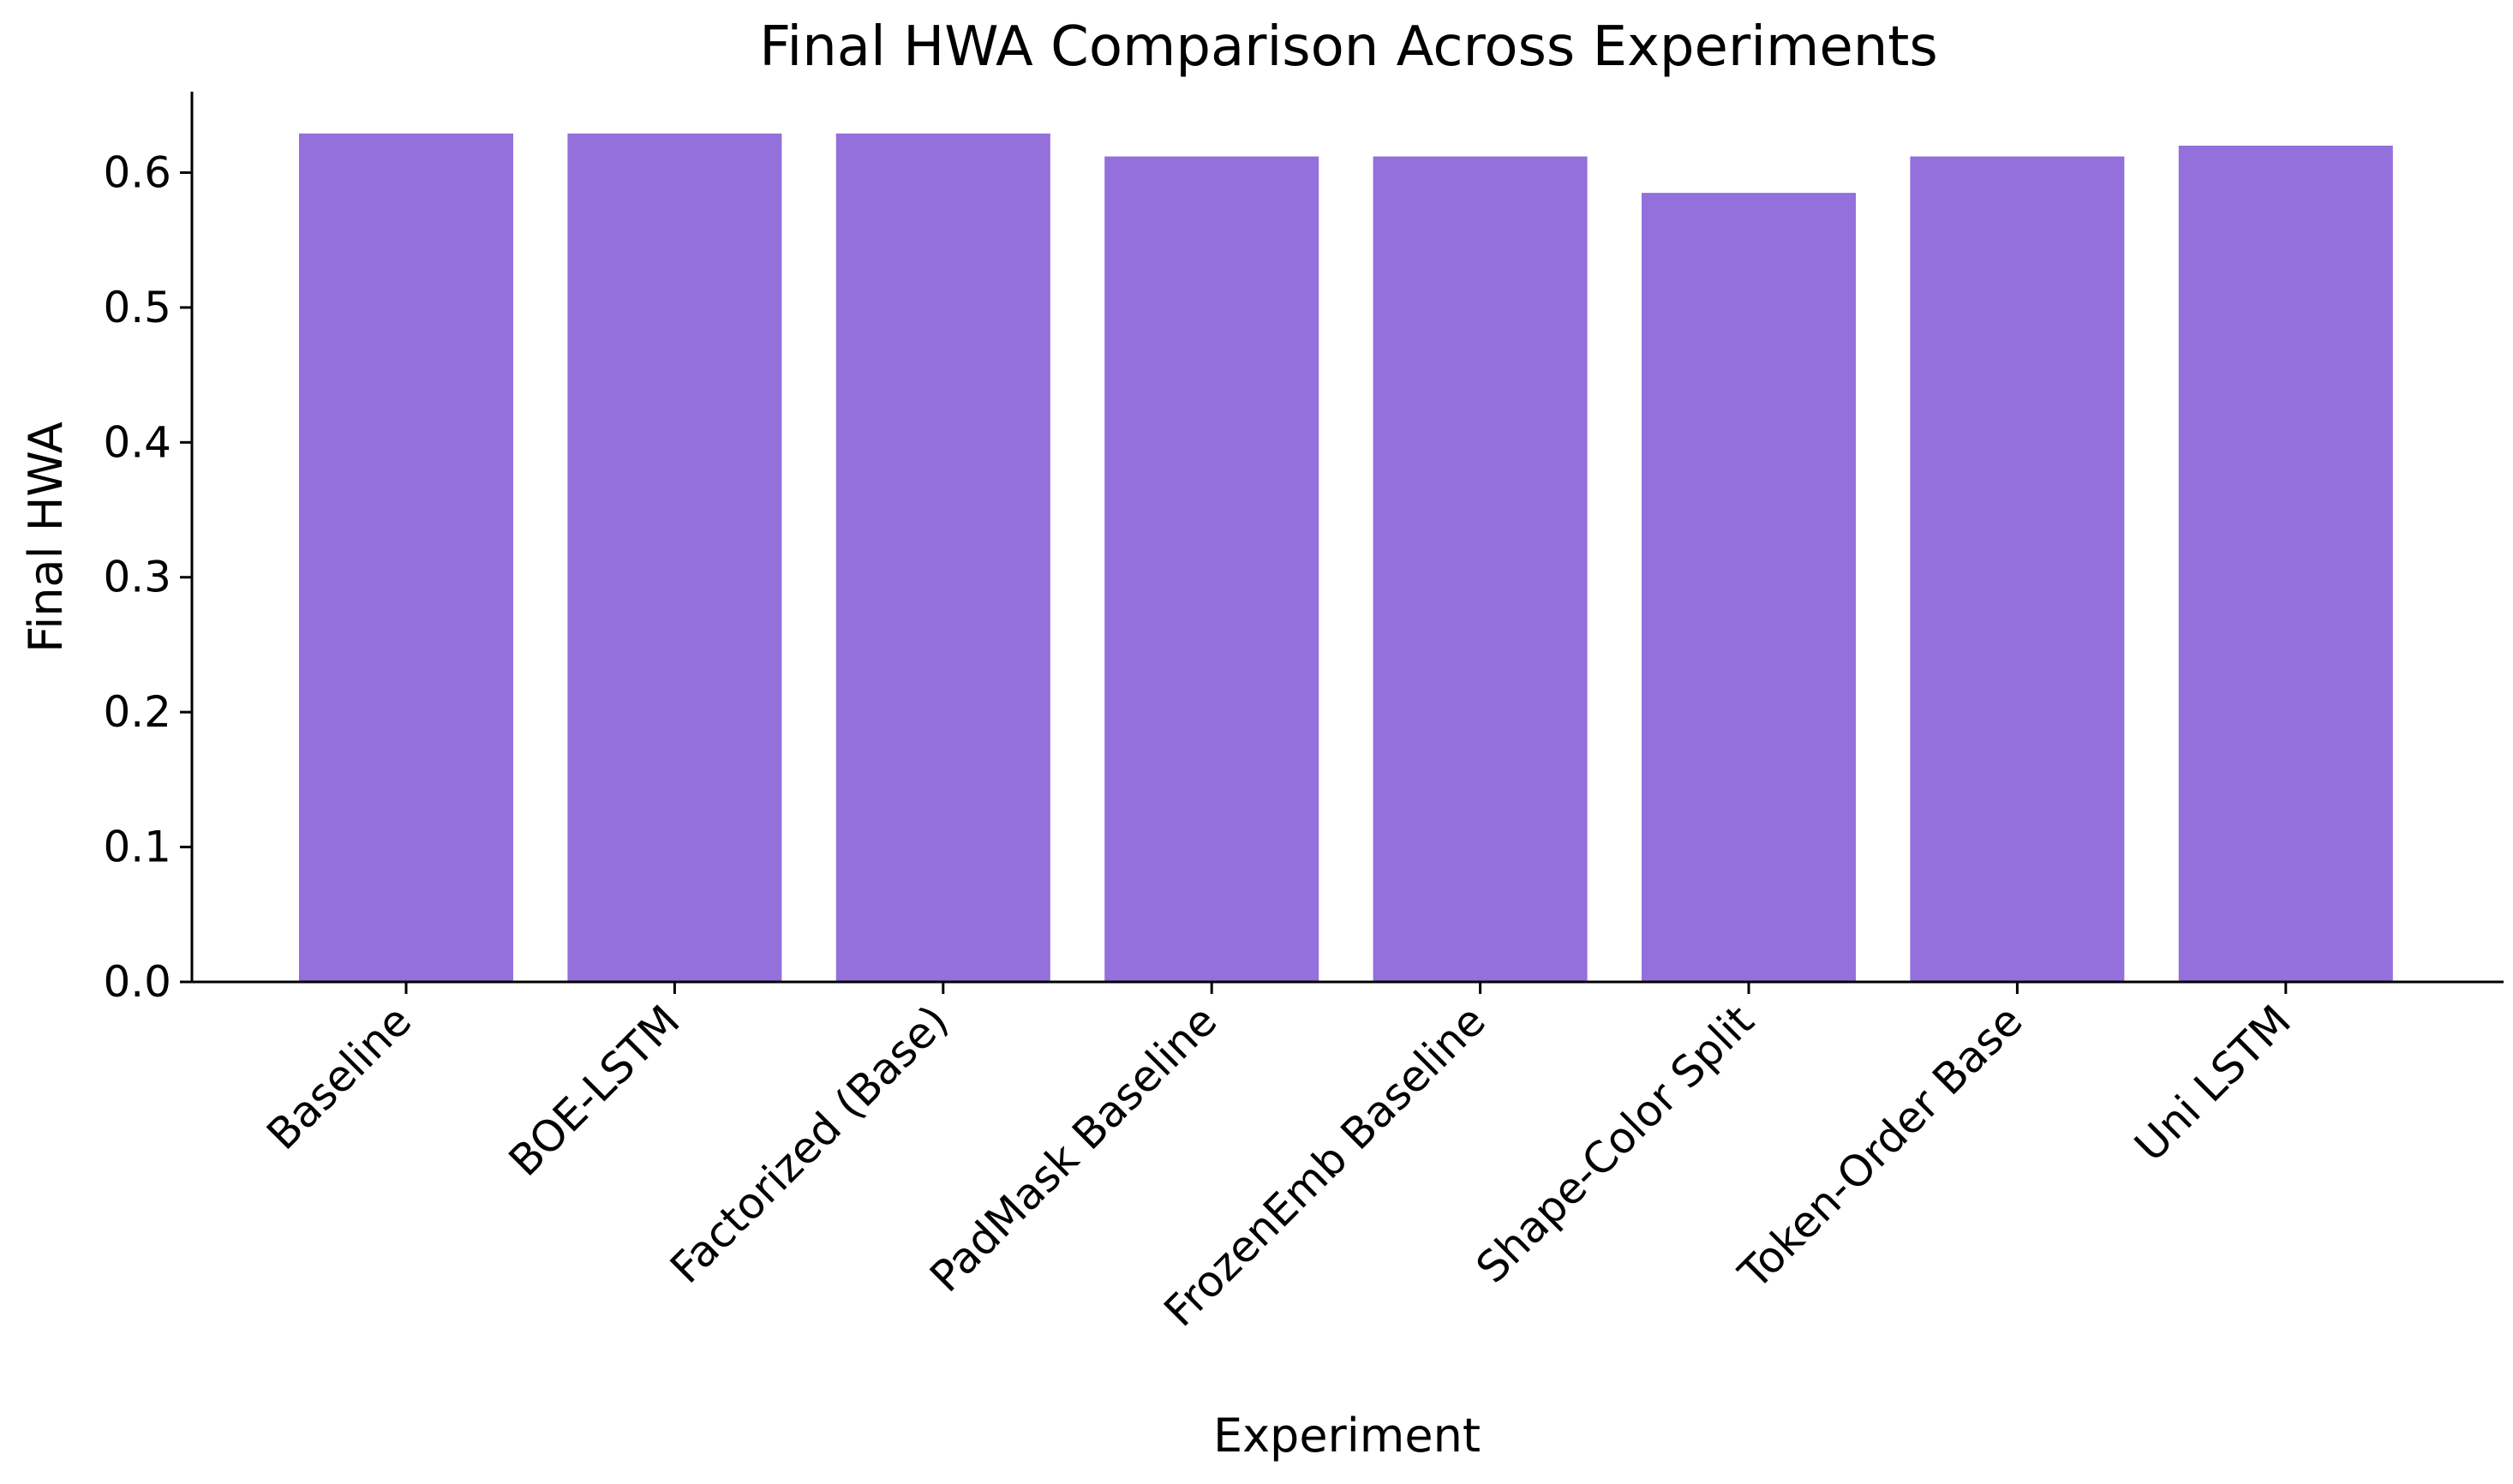  What do you see at coordinates (2213, 1084) in the screenshot?
I see `x-tick-label: Uni LSTM` at bounding box center [2213, 1084].